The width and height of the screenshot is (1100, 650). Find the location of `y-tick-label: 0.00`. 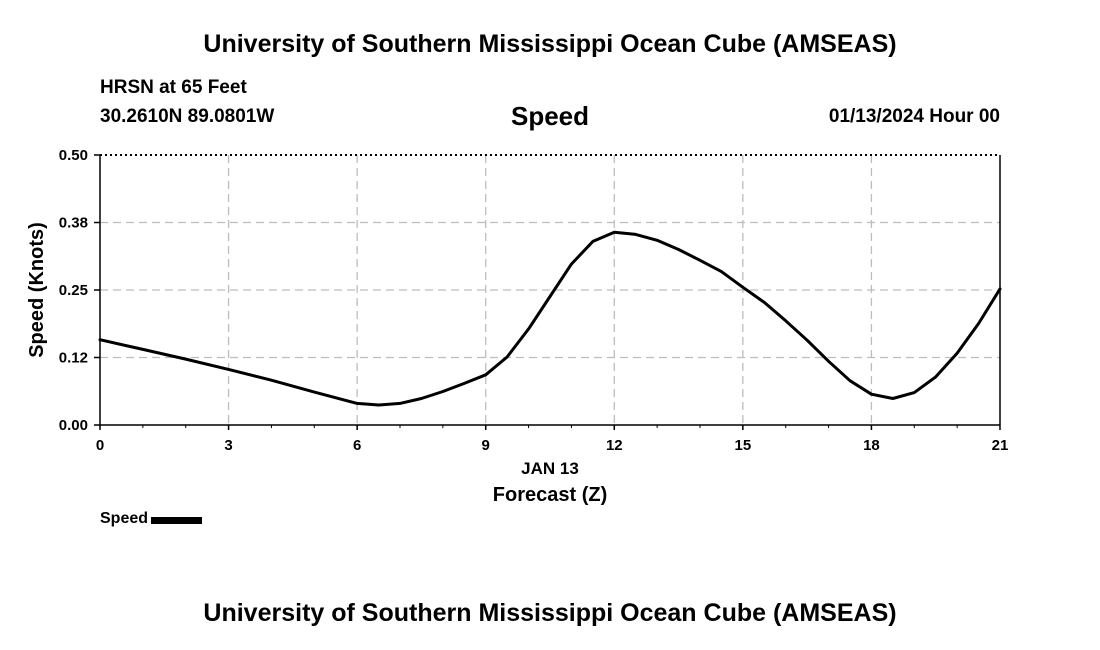

y-tick-label: 0.00 is located at coordinates (73, 425).